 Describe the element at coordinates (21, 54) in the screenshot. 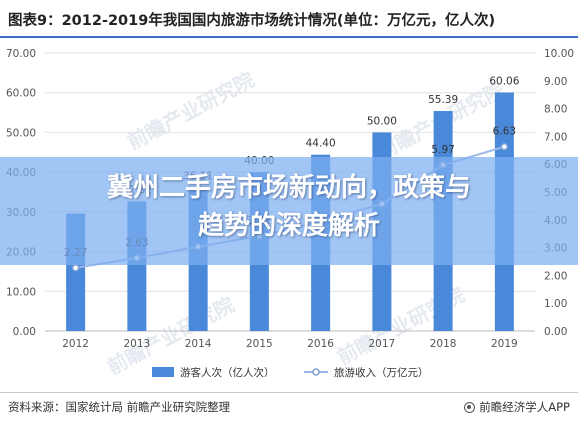

I see `y-left-tick-label: 70.00` at that location.